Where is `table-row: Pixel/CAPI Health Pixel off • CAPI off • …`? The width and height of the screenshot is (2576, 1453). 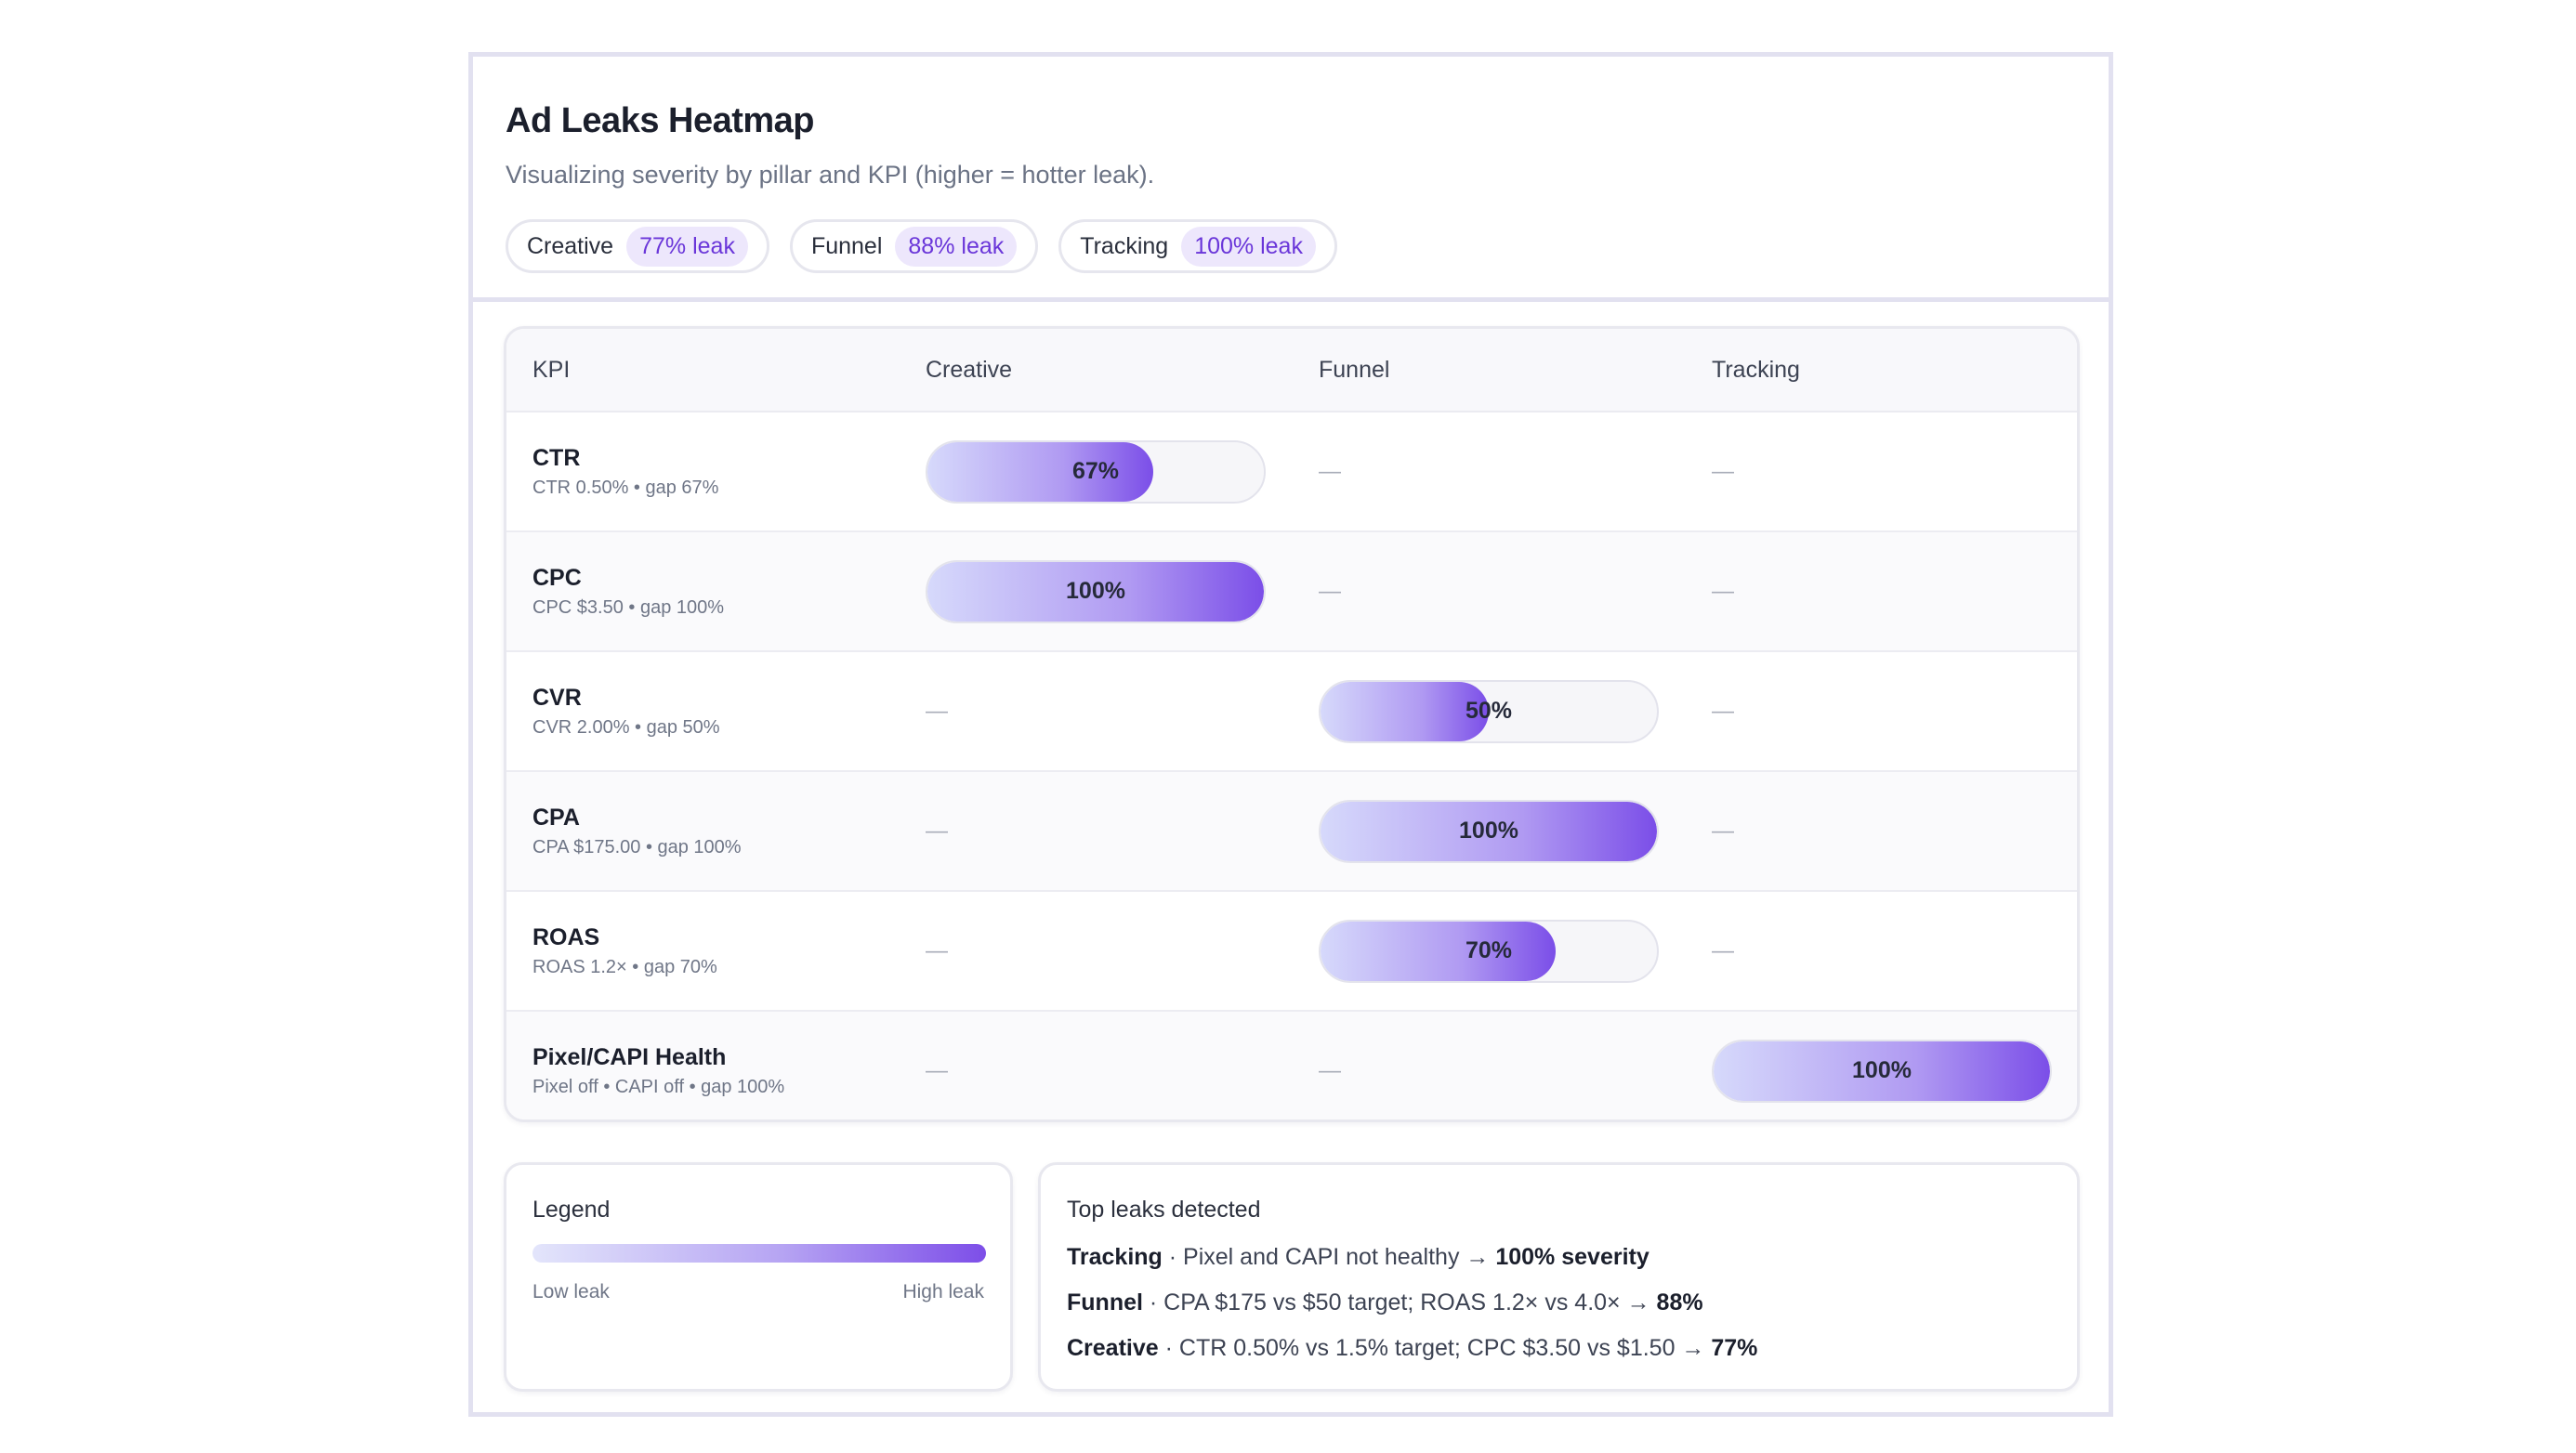
table-row: Pixel/CAPI Health Pixel off • CAPI off • … is located at coordinates (1291, 1065).